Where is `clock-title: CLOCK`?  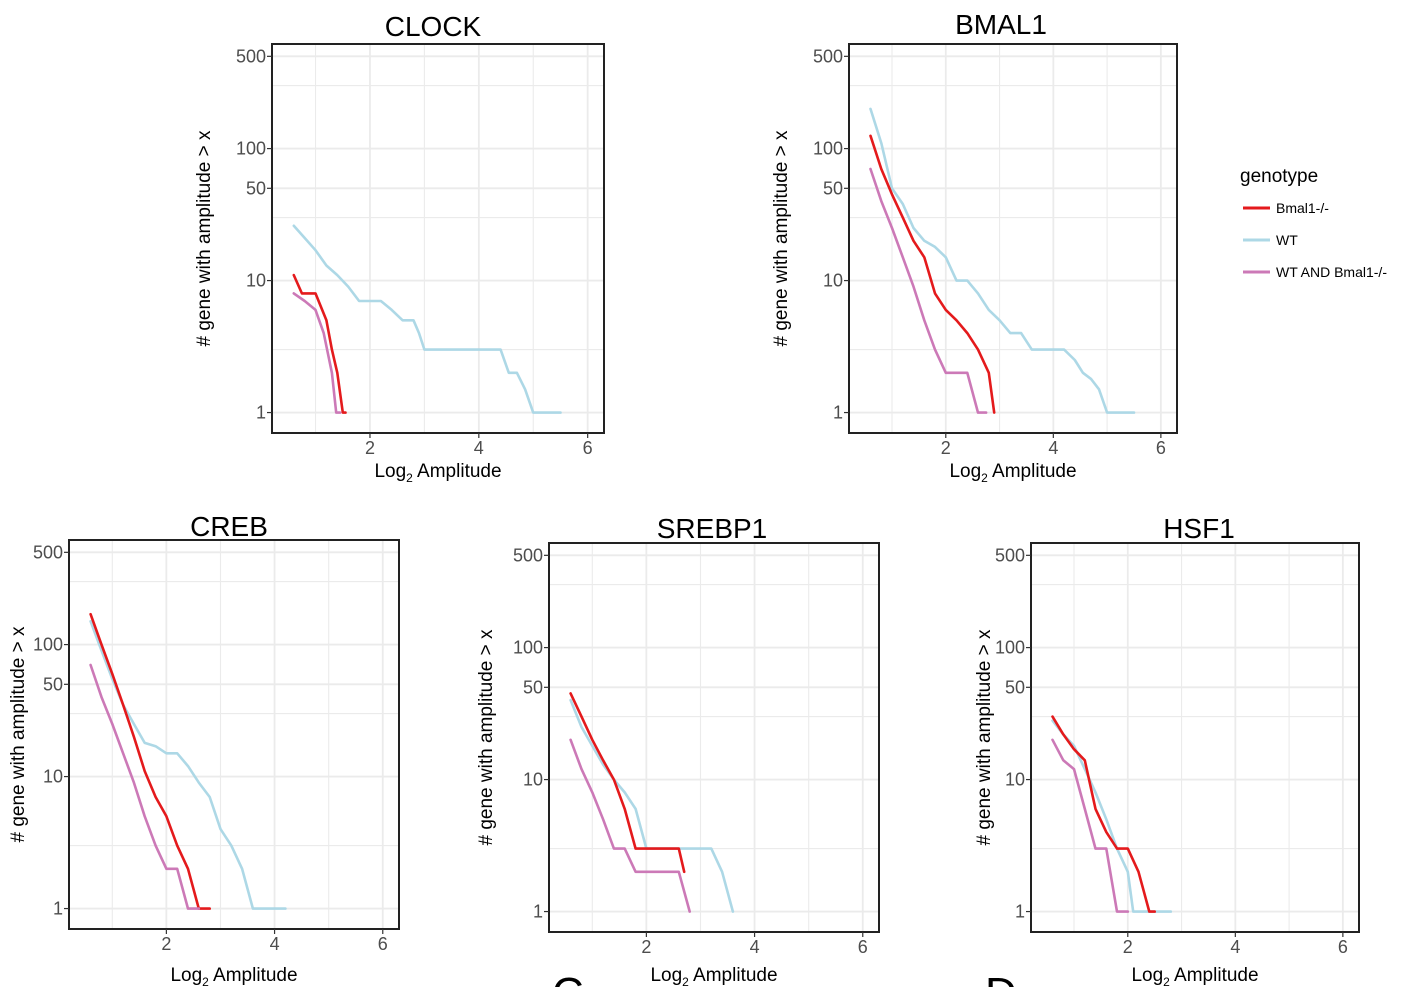
clock-title: CLOCK is located at coordinates (433, 26).